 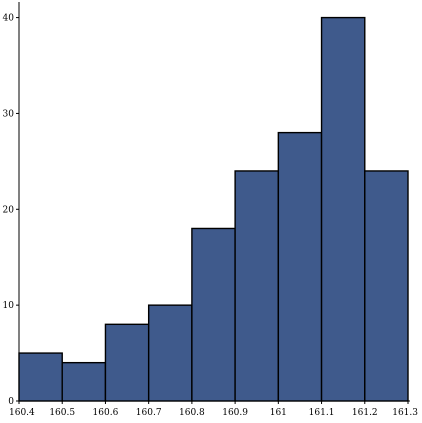 I want to click on y-ticks-group: 0 10 20 30 40, so click(x=11, y=210).